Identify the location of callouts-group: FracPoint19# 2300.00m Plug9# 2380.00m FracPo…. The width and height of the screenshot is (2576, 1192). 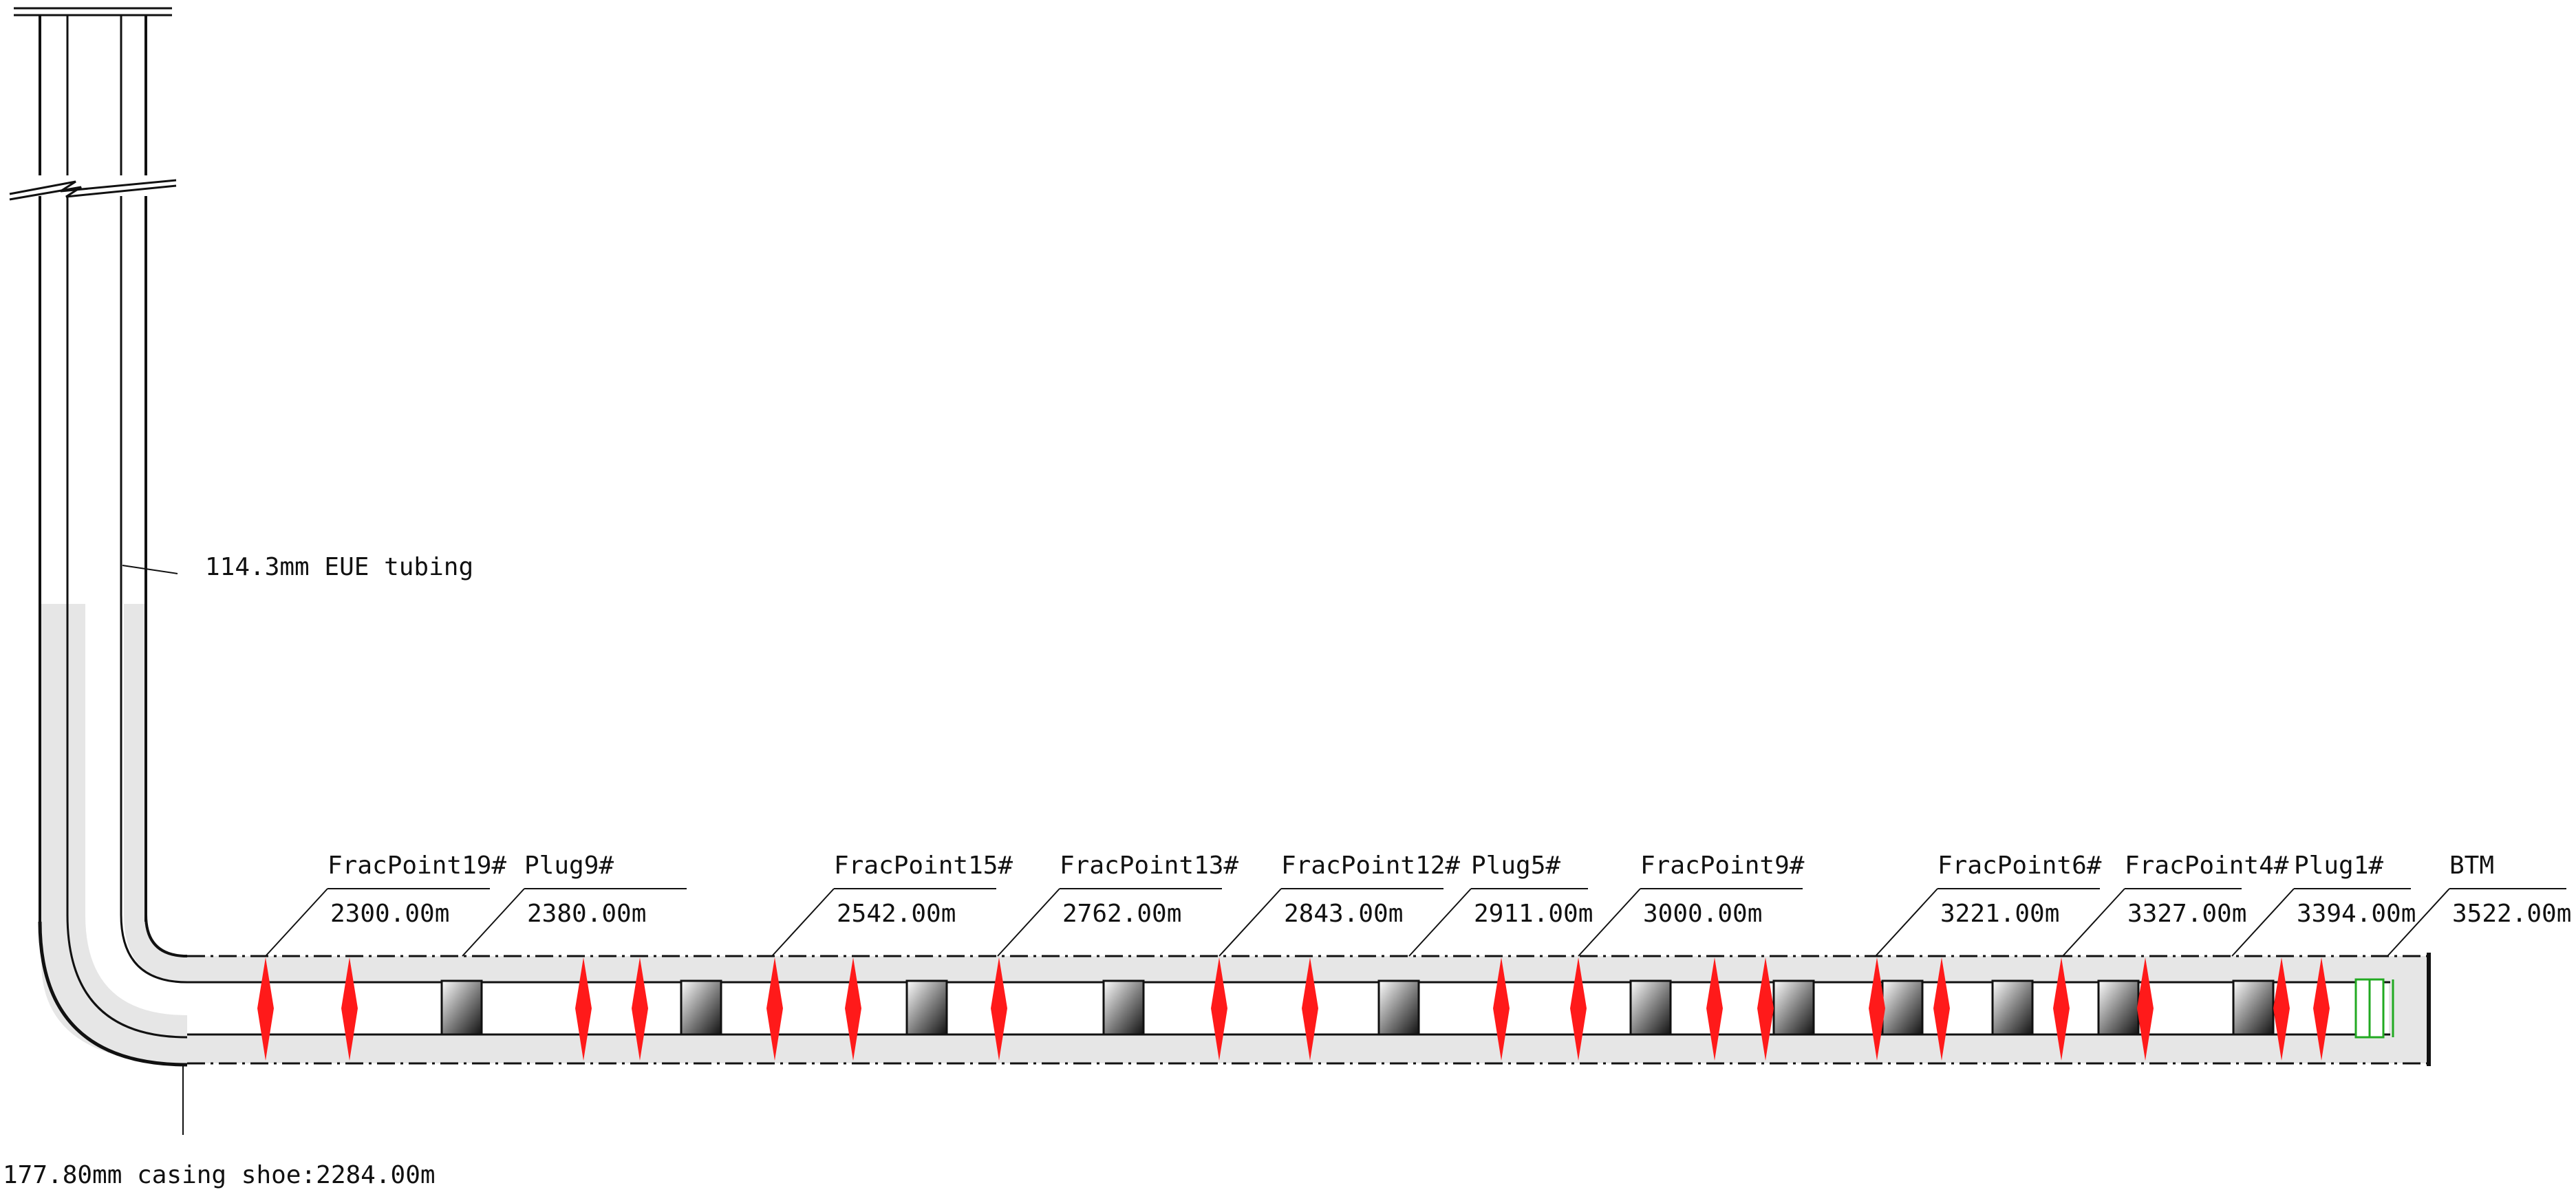
(1418, 904).